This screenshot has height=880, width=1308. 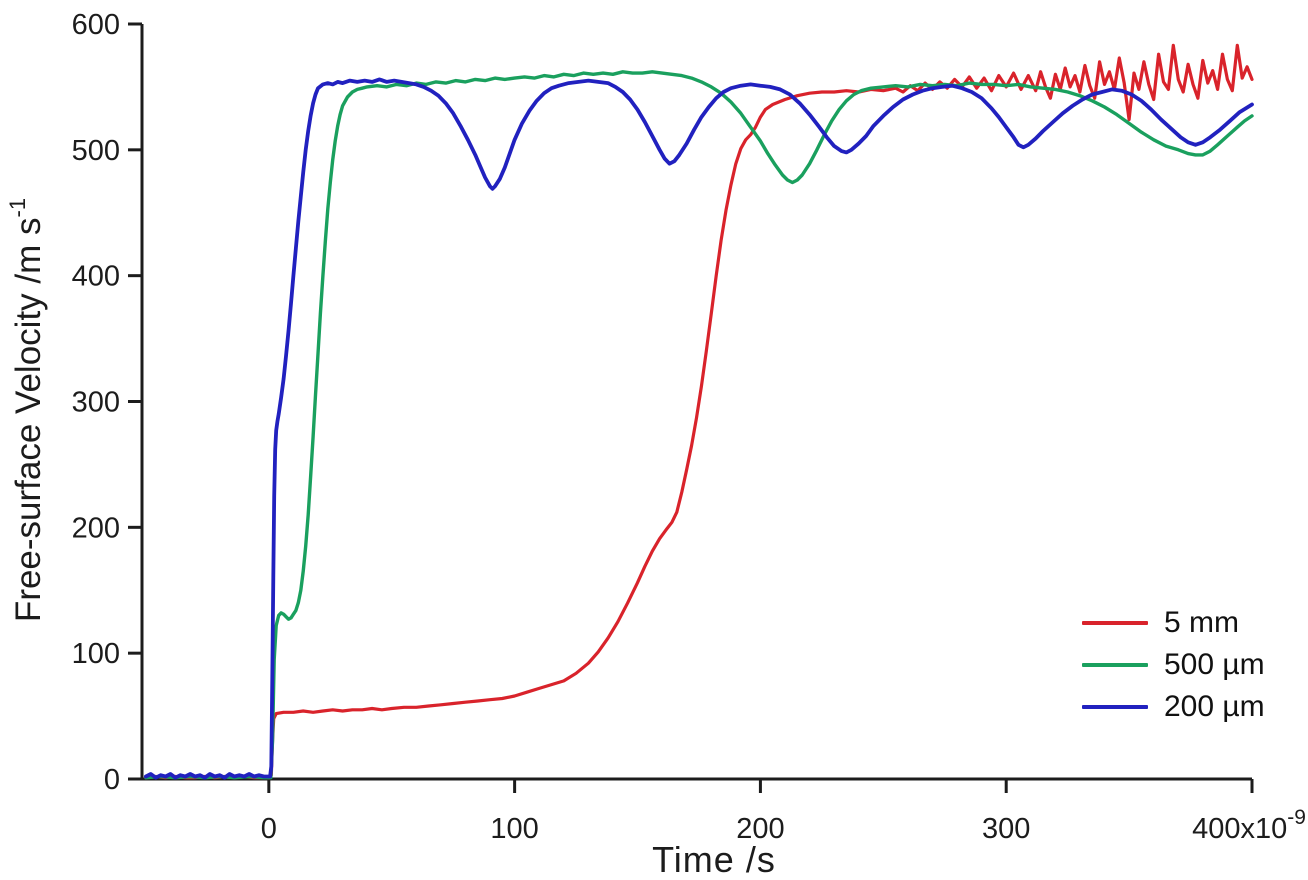 I want to click on legend-item-5mm: 5 mm, so click(x=1173, y=623).